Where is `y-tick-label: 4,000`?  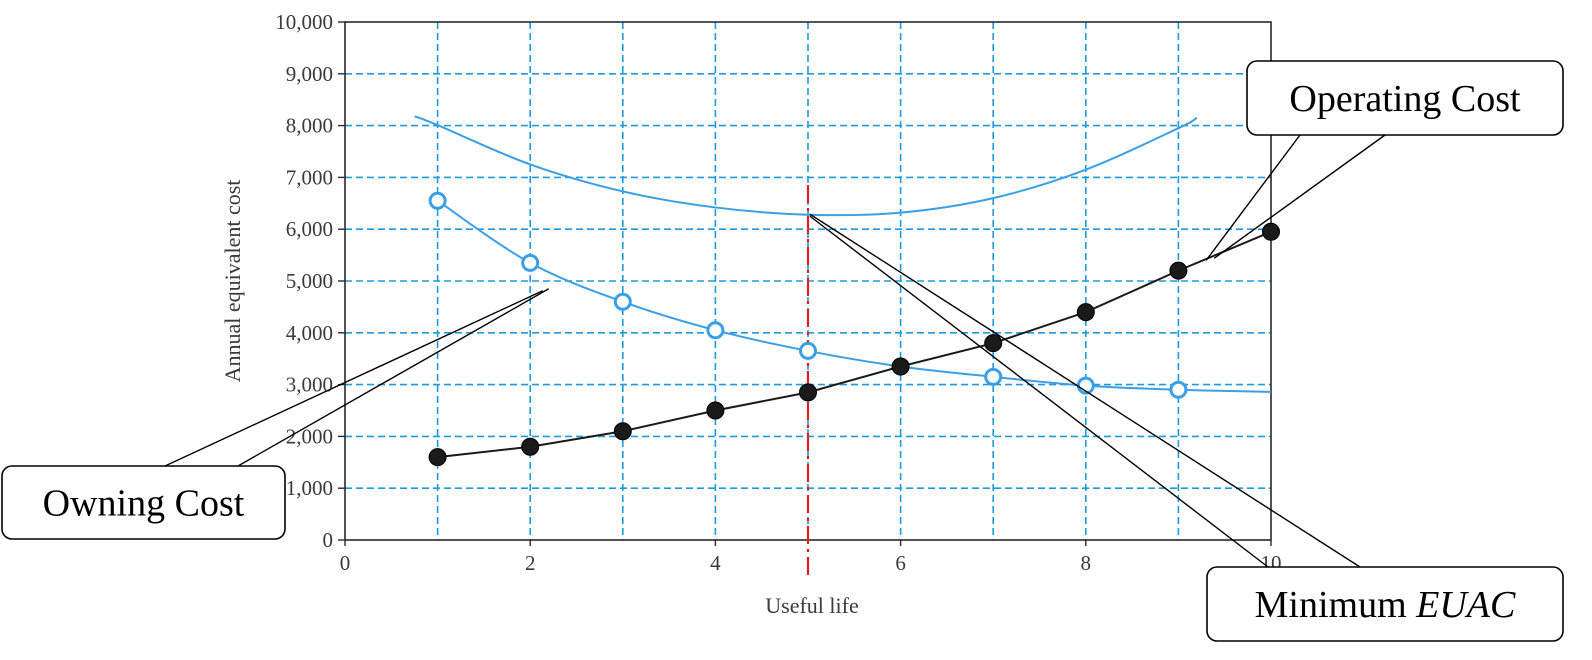
y-tick-label: 4,000 is located at coordinates (309, 333).